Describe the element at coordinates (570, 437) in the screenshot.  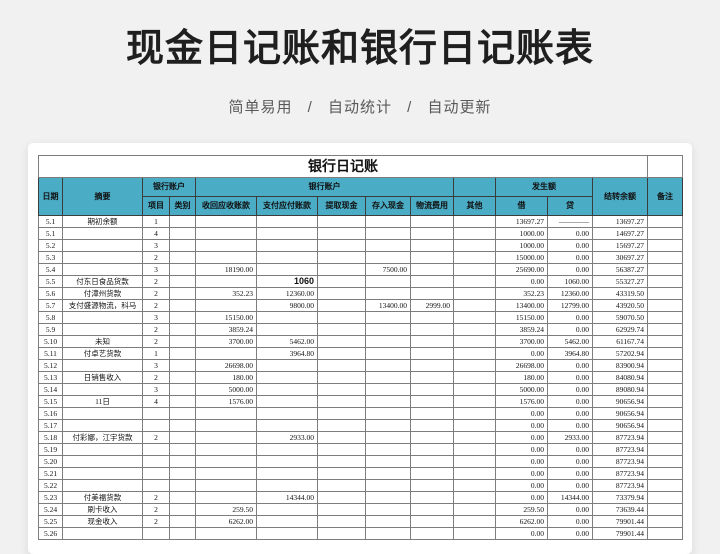
I see `cell-credit: 2933.00` at that location.